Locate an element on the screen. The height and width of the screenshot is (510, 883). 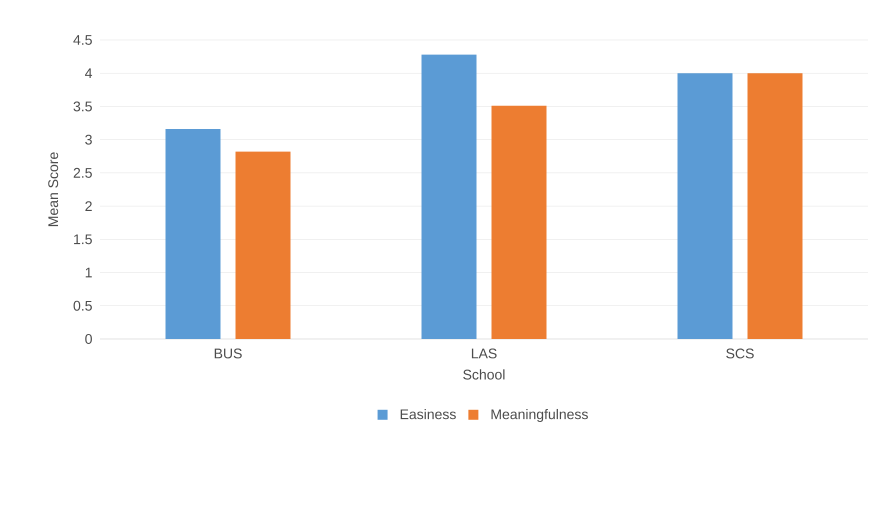
y-tick-label: 1.5 is located at coordinates (83, 239).